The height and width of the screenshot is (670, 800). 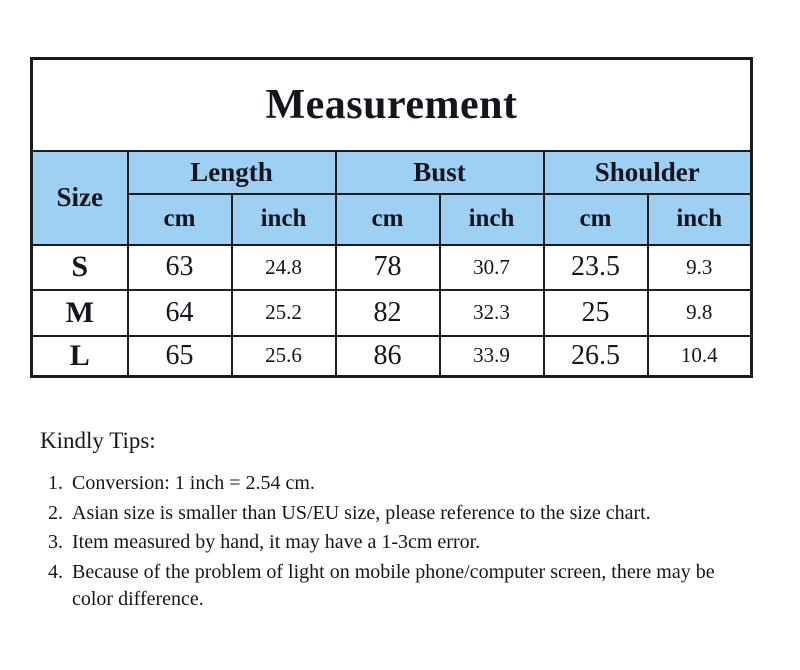 What do you see at coordinates (283, 356) in the screenshot?
I see `length-inch-value: 25.6` at bounding box center [283, 356].